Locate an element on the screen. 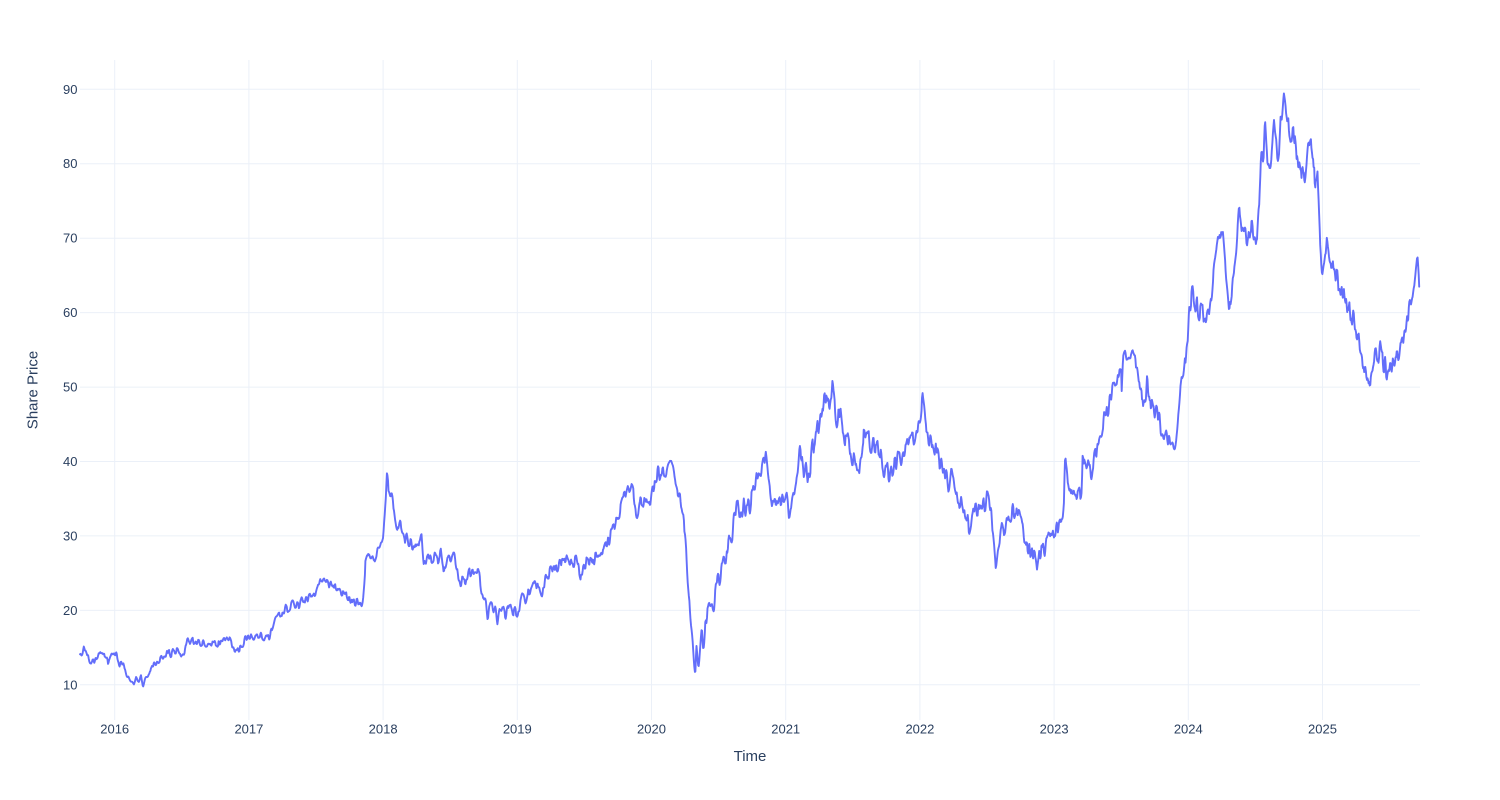 The height and width of the screenshot is (800, 1500). svg-text: Time is located at coordinates (750, 756).